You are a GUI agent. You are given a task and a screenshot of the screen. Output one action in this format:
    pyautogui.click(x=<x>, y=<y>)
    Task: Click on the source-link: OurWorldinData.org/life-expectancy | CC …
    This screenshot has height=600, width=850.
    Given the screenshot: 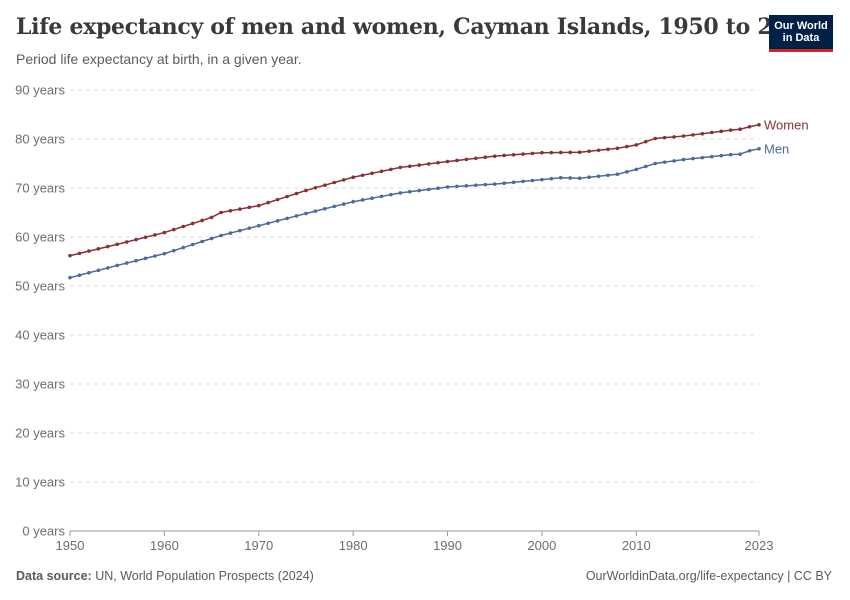 What is the action you would take?
    pyautogui.click(x=708, y=576)
    